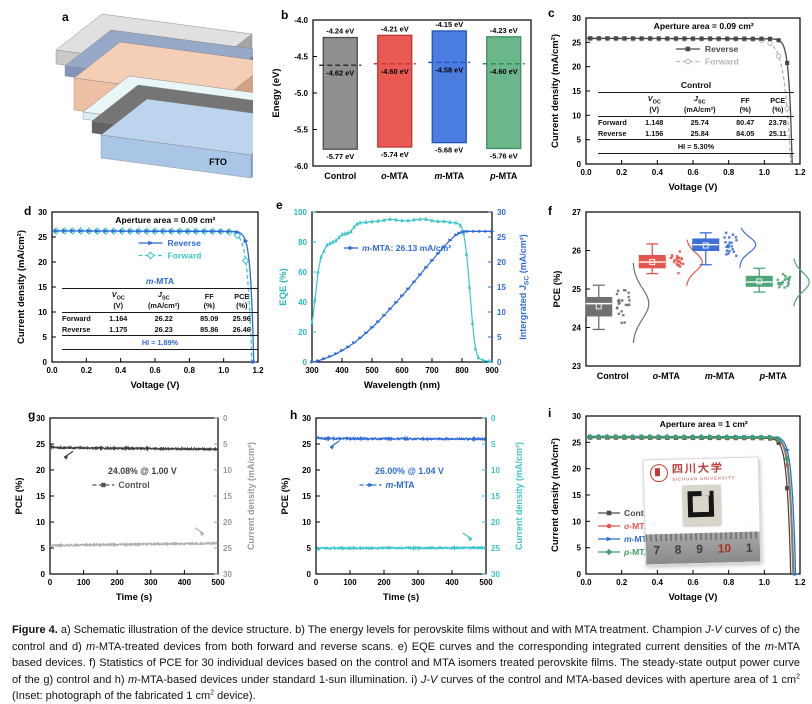 This screenshot has height=704, width=812. Describe the element at coordinates (301, 93) in the screenshot. I see `svg-text: -5.0` at that location.